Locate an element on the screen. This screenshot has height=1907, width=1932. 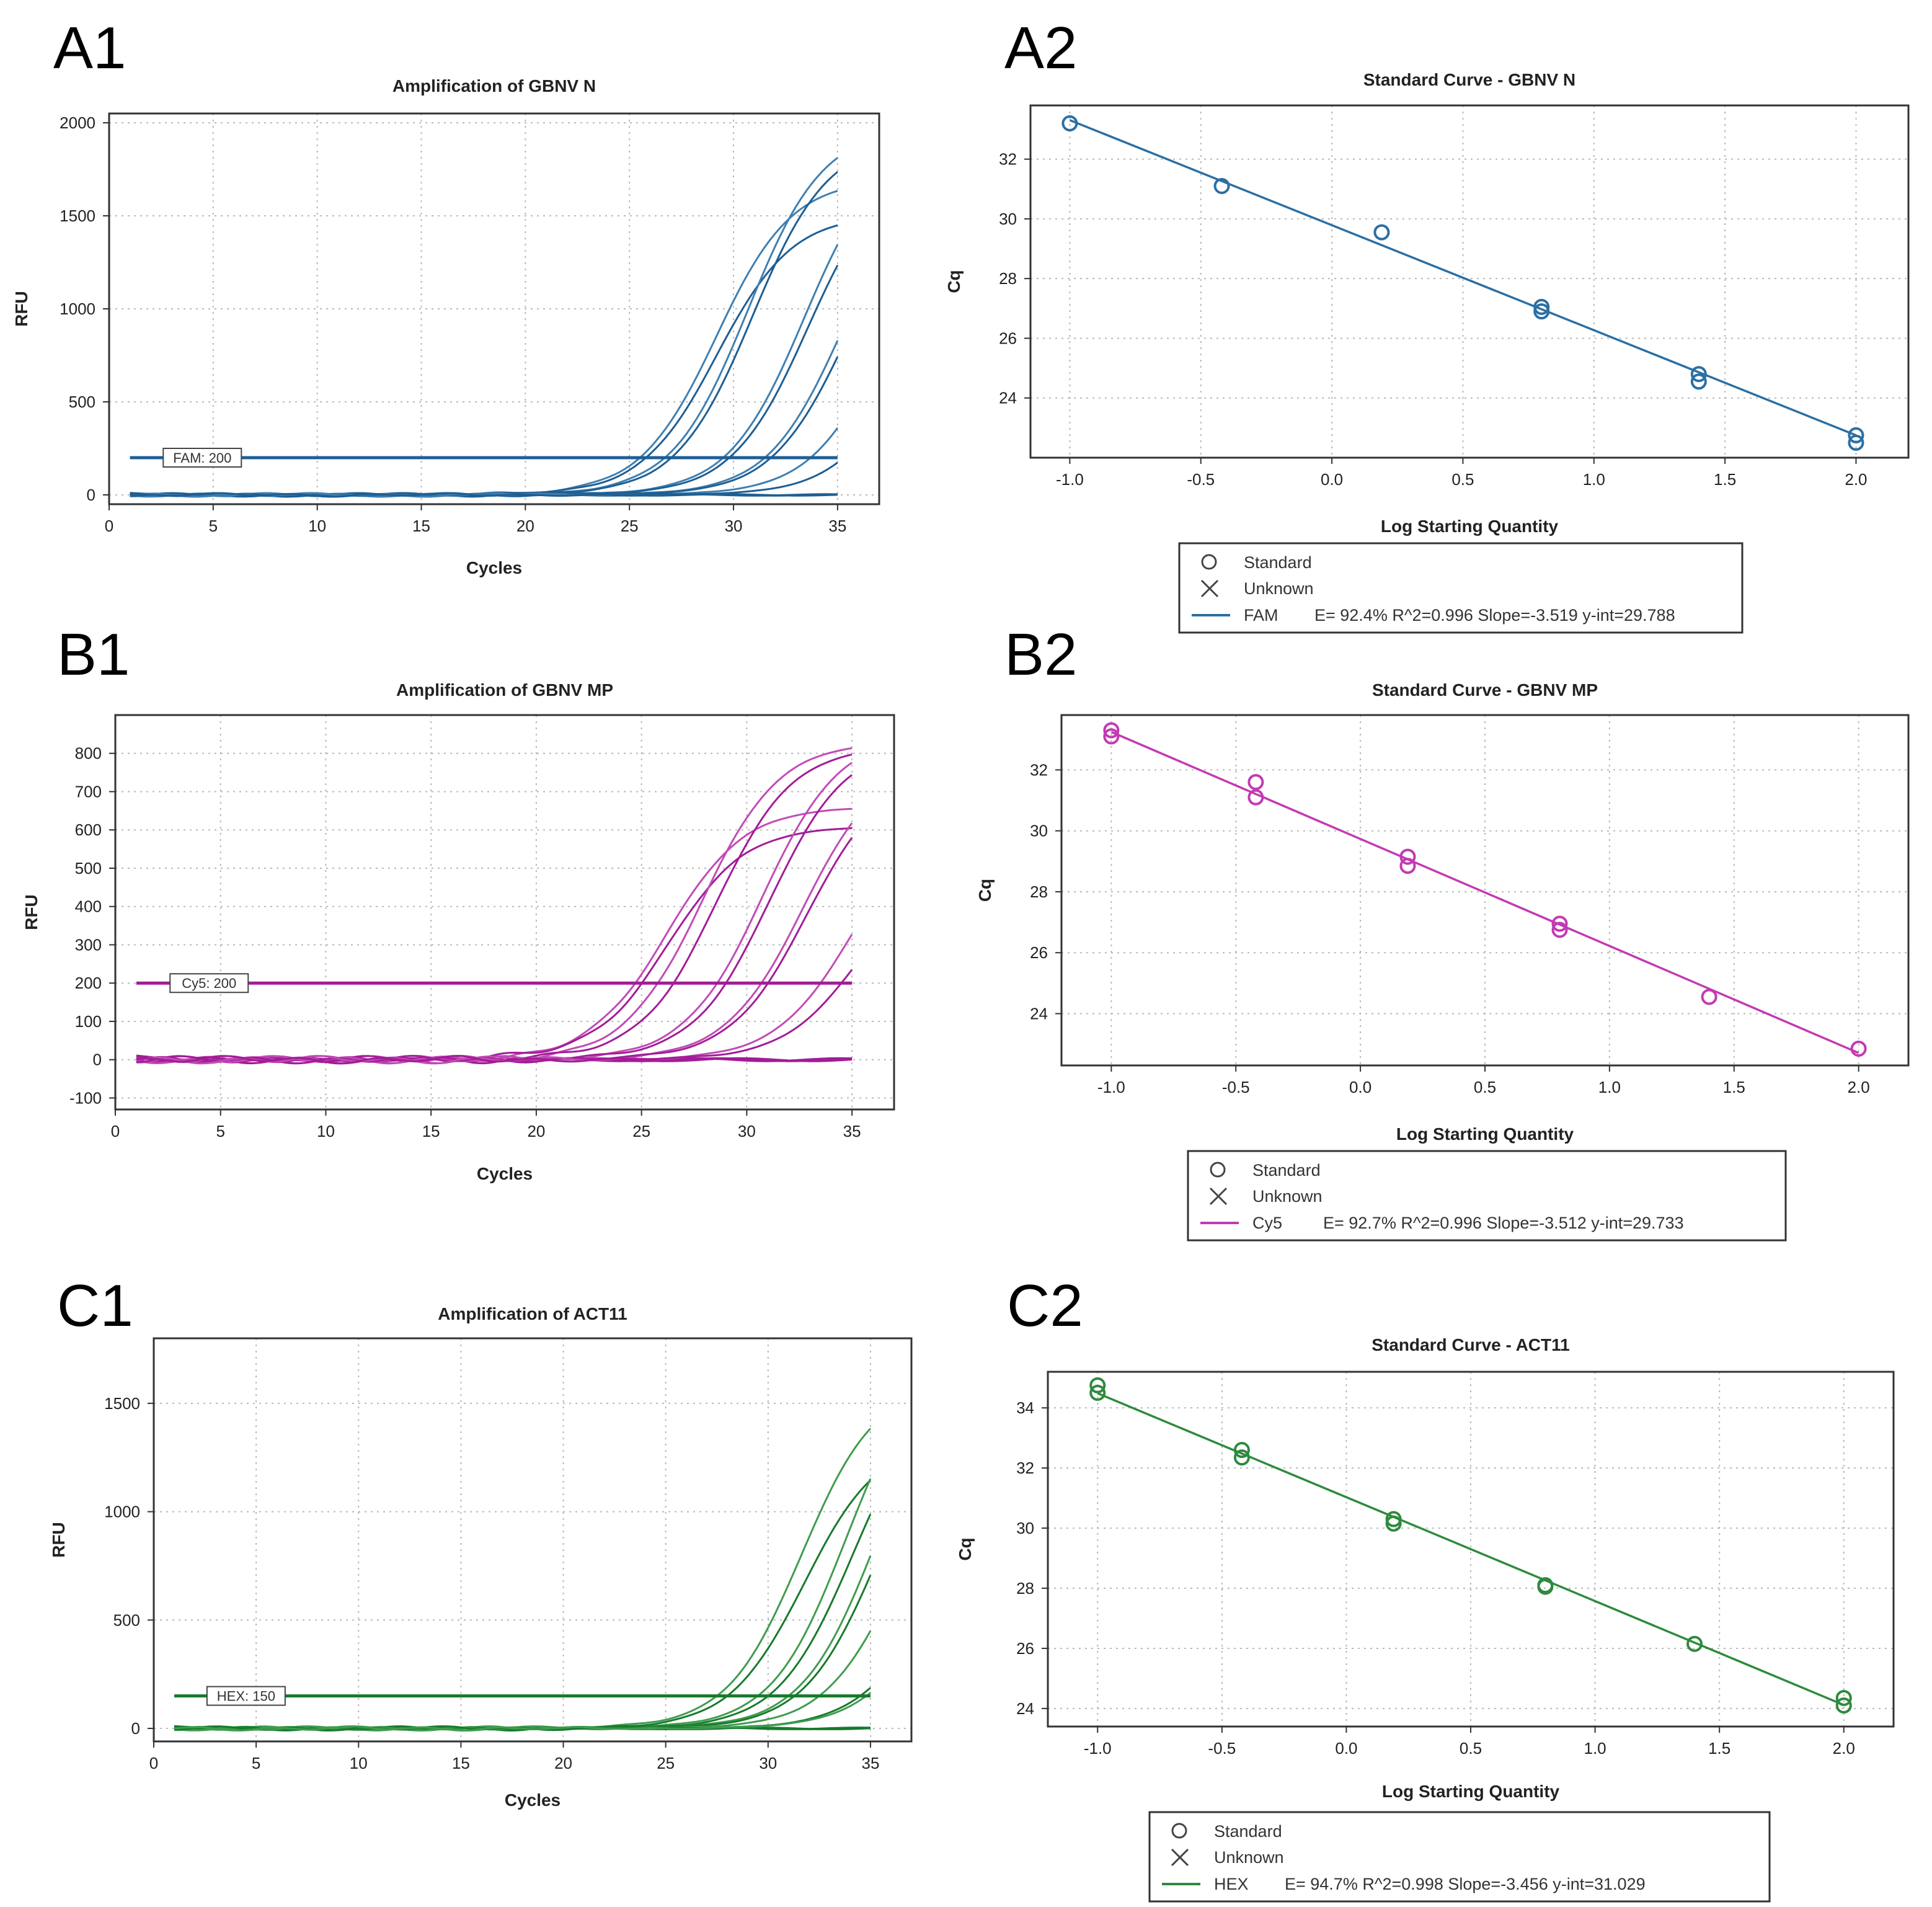
x-tick-label: 0.5 is located at coordinates (1463, 479).